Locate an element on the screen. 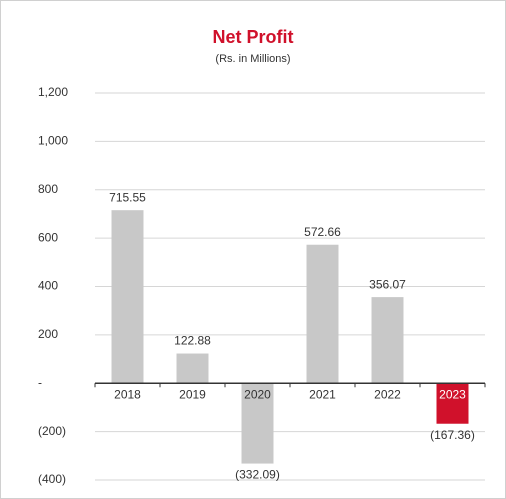 The image size is (506, 499). y-tick-label: 200 is located at coordinates (48, 334).